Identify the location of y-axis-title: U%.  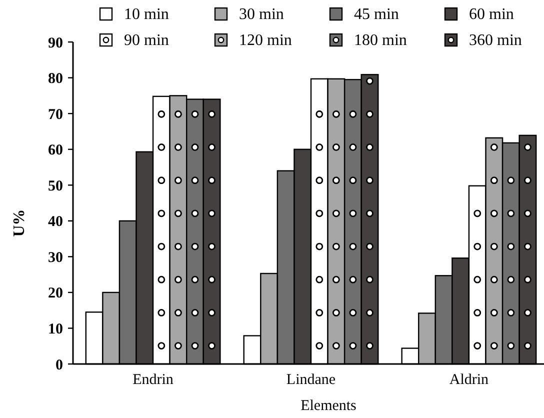
(19, 223).